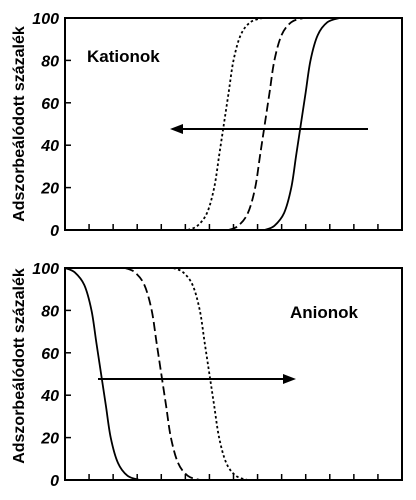 The height and width of the screenshot is (500, 416). Describe the element at coordinates (123, 56) in the screenshot. I see `series-label: Kationok` at that location.